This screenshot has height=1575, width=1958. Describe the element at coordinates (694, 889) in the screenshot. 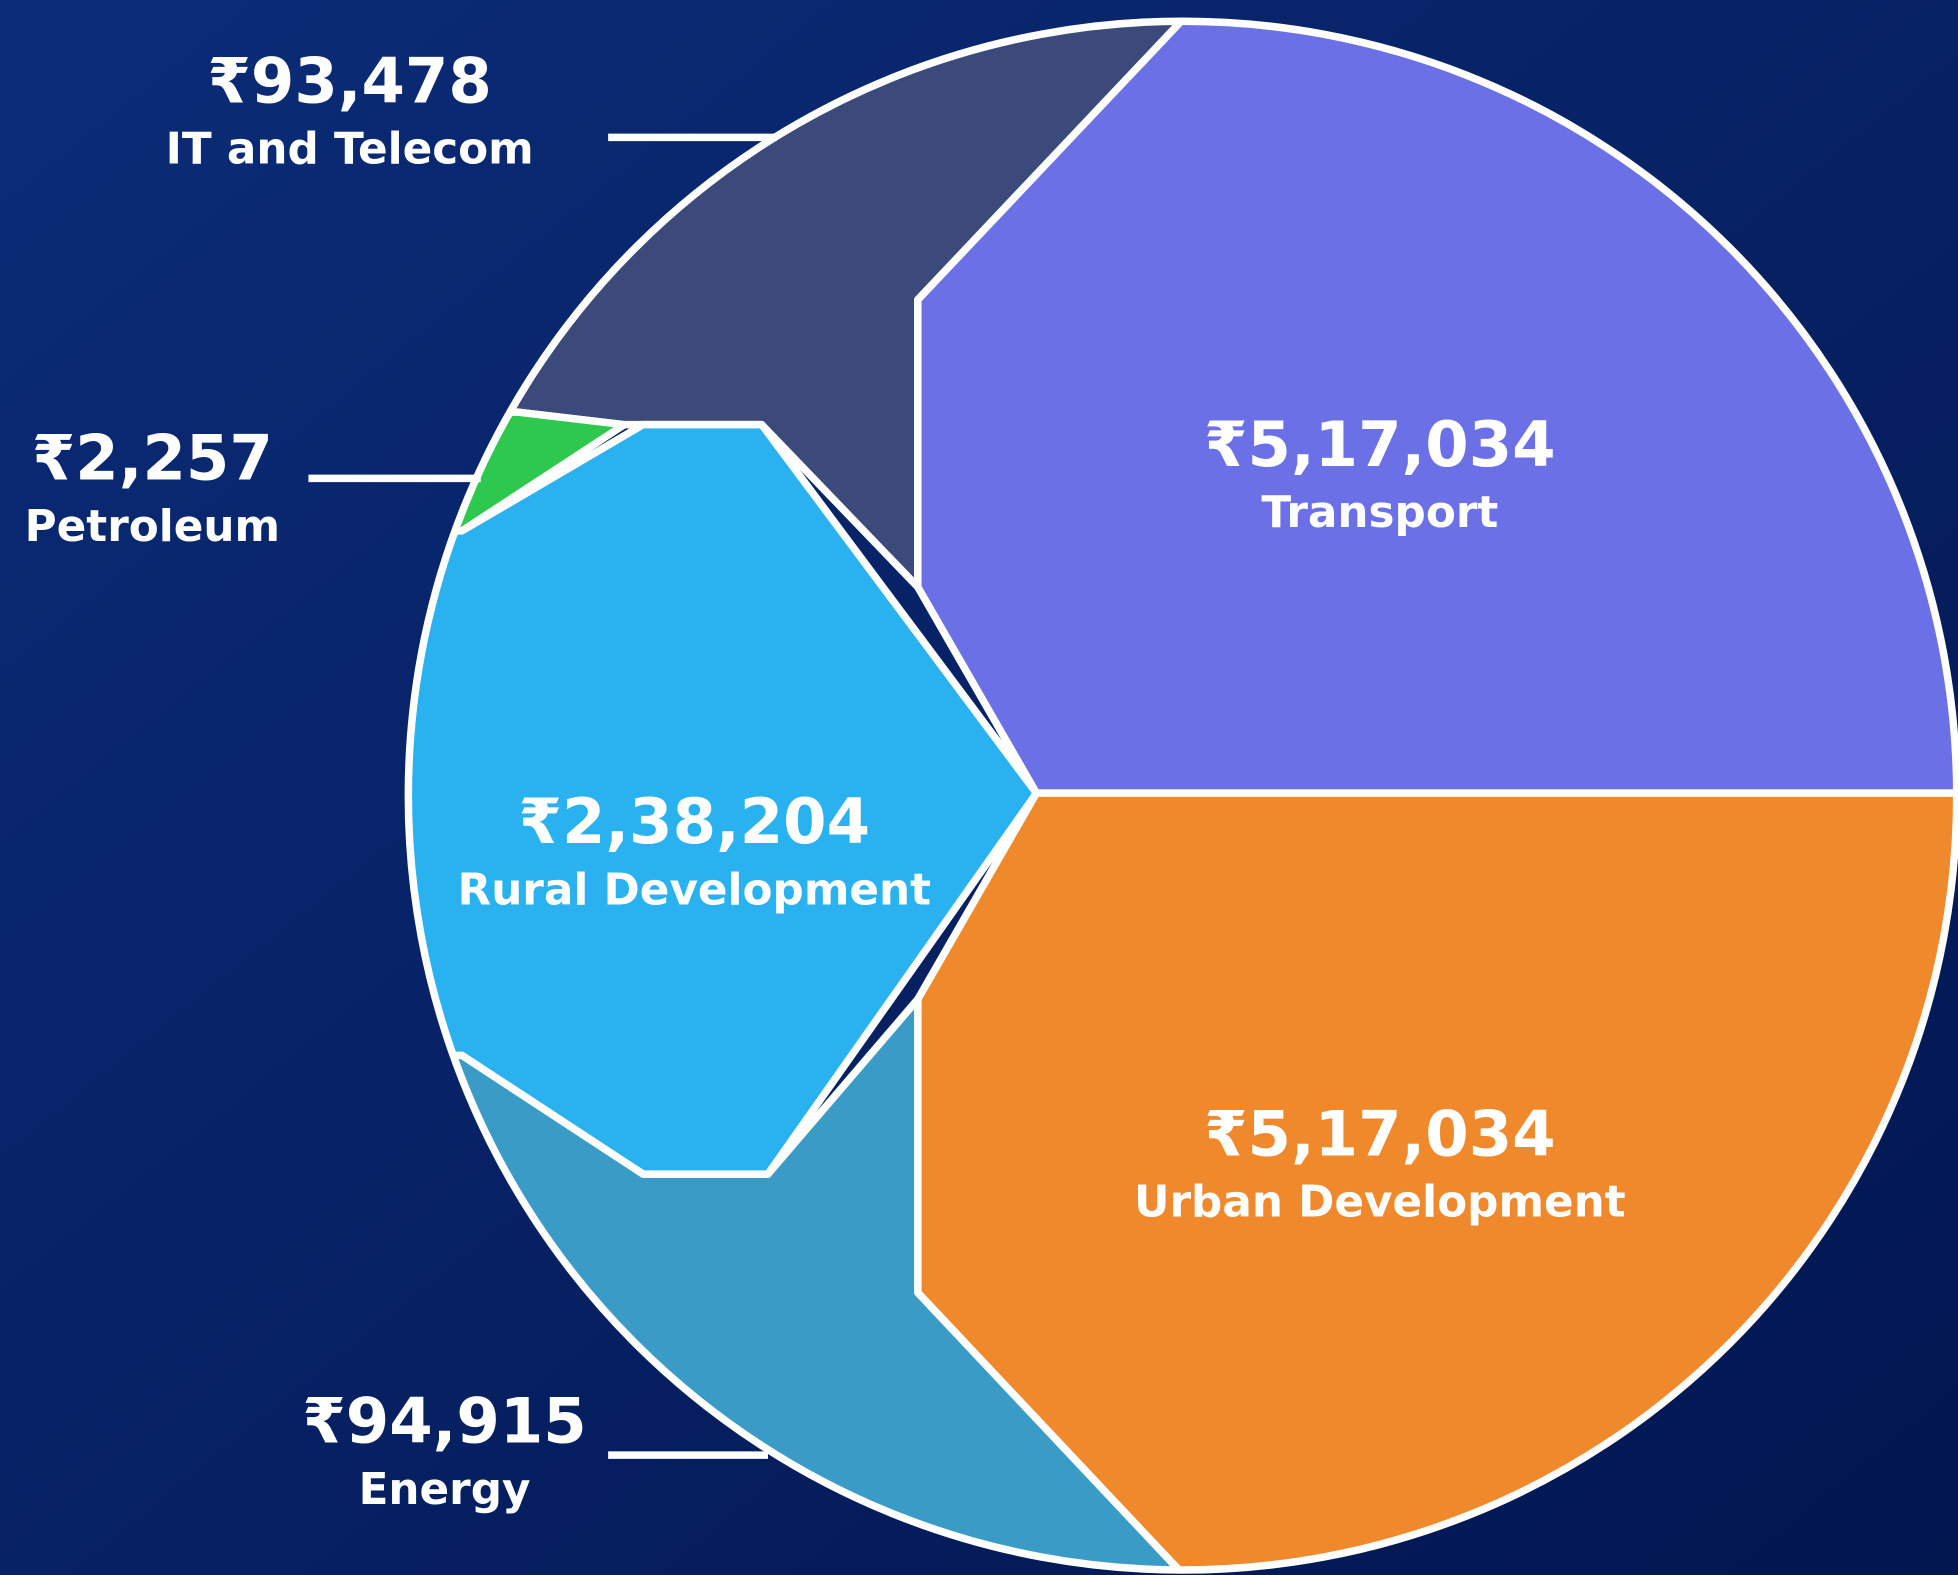

I see `label: Rural Development` at that location.